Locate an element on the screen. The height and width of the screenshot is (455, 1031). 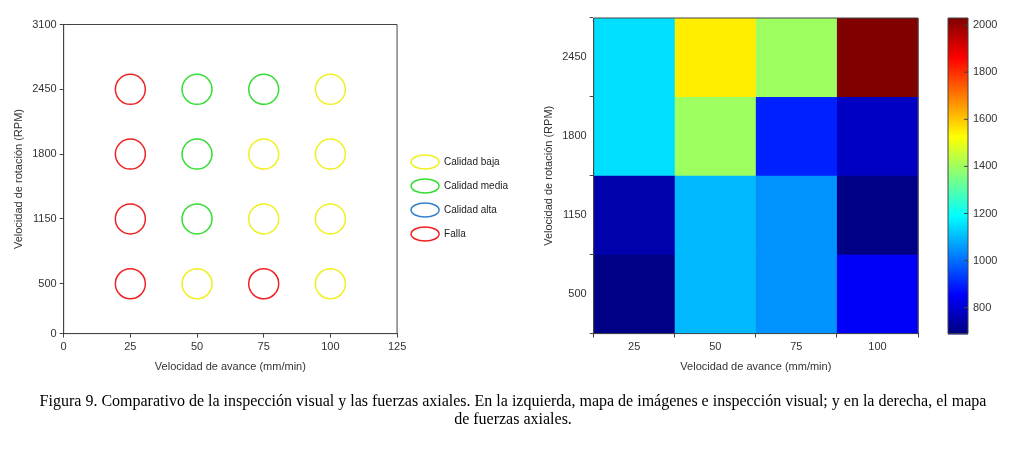
legend-label: Calidad alta is located at coordinates (471, 209).